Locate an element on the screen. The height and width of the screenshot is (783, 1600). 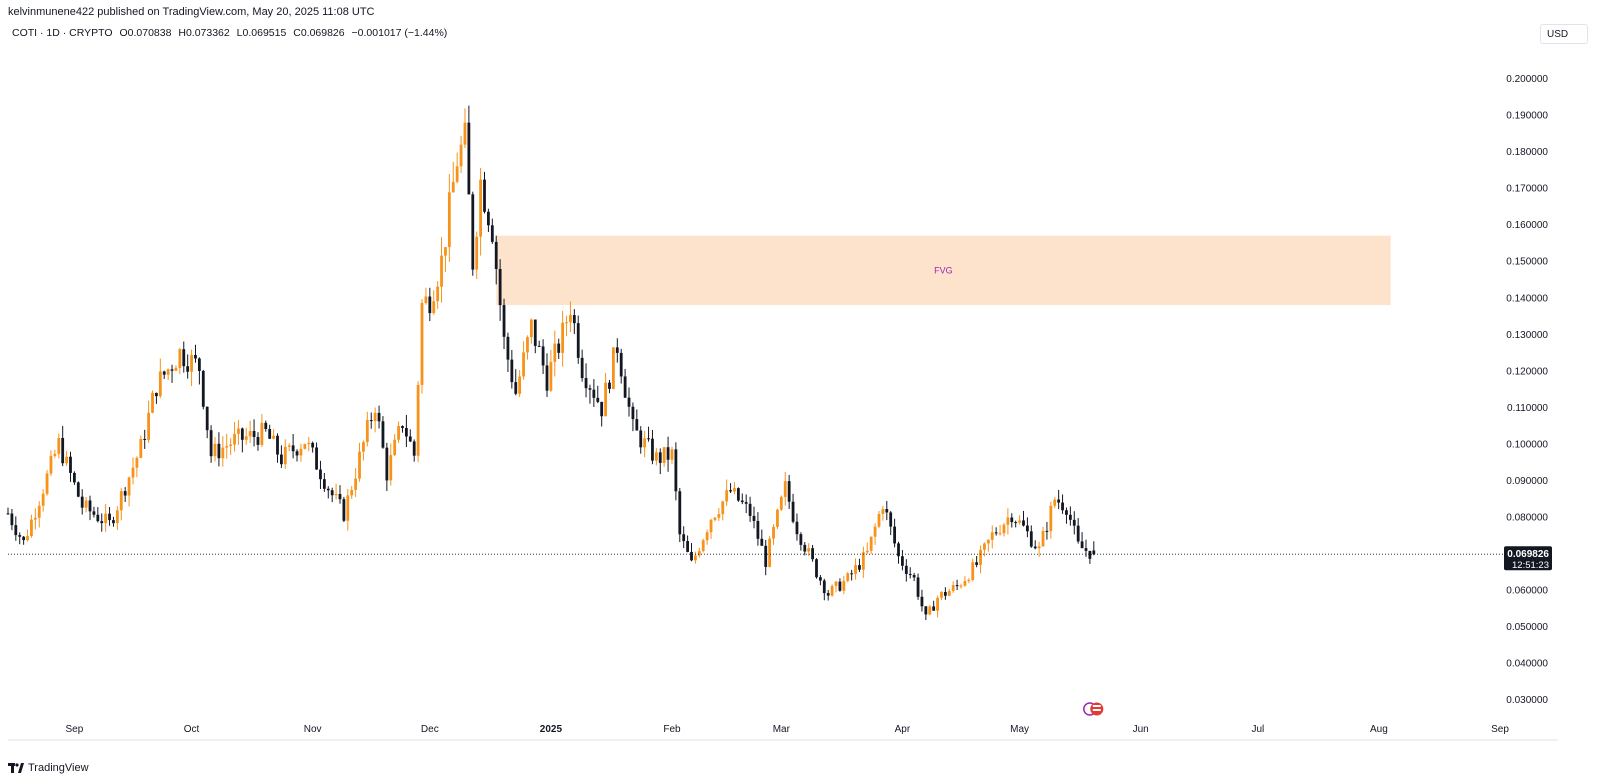
fvg-zone is located at coordinates (943, 270).